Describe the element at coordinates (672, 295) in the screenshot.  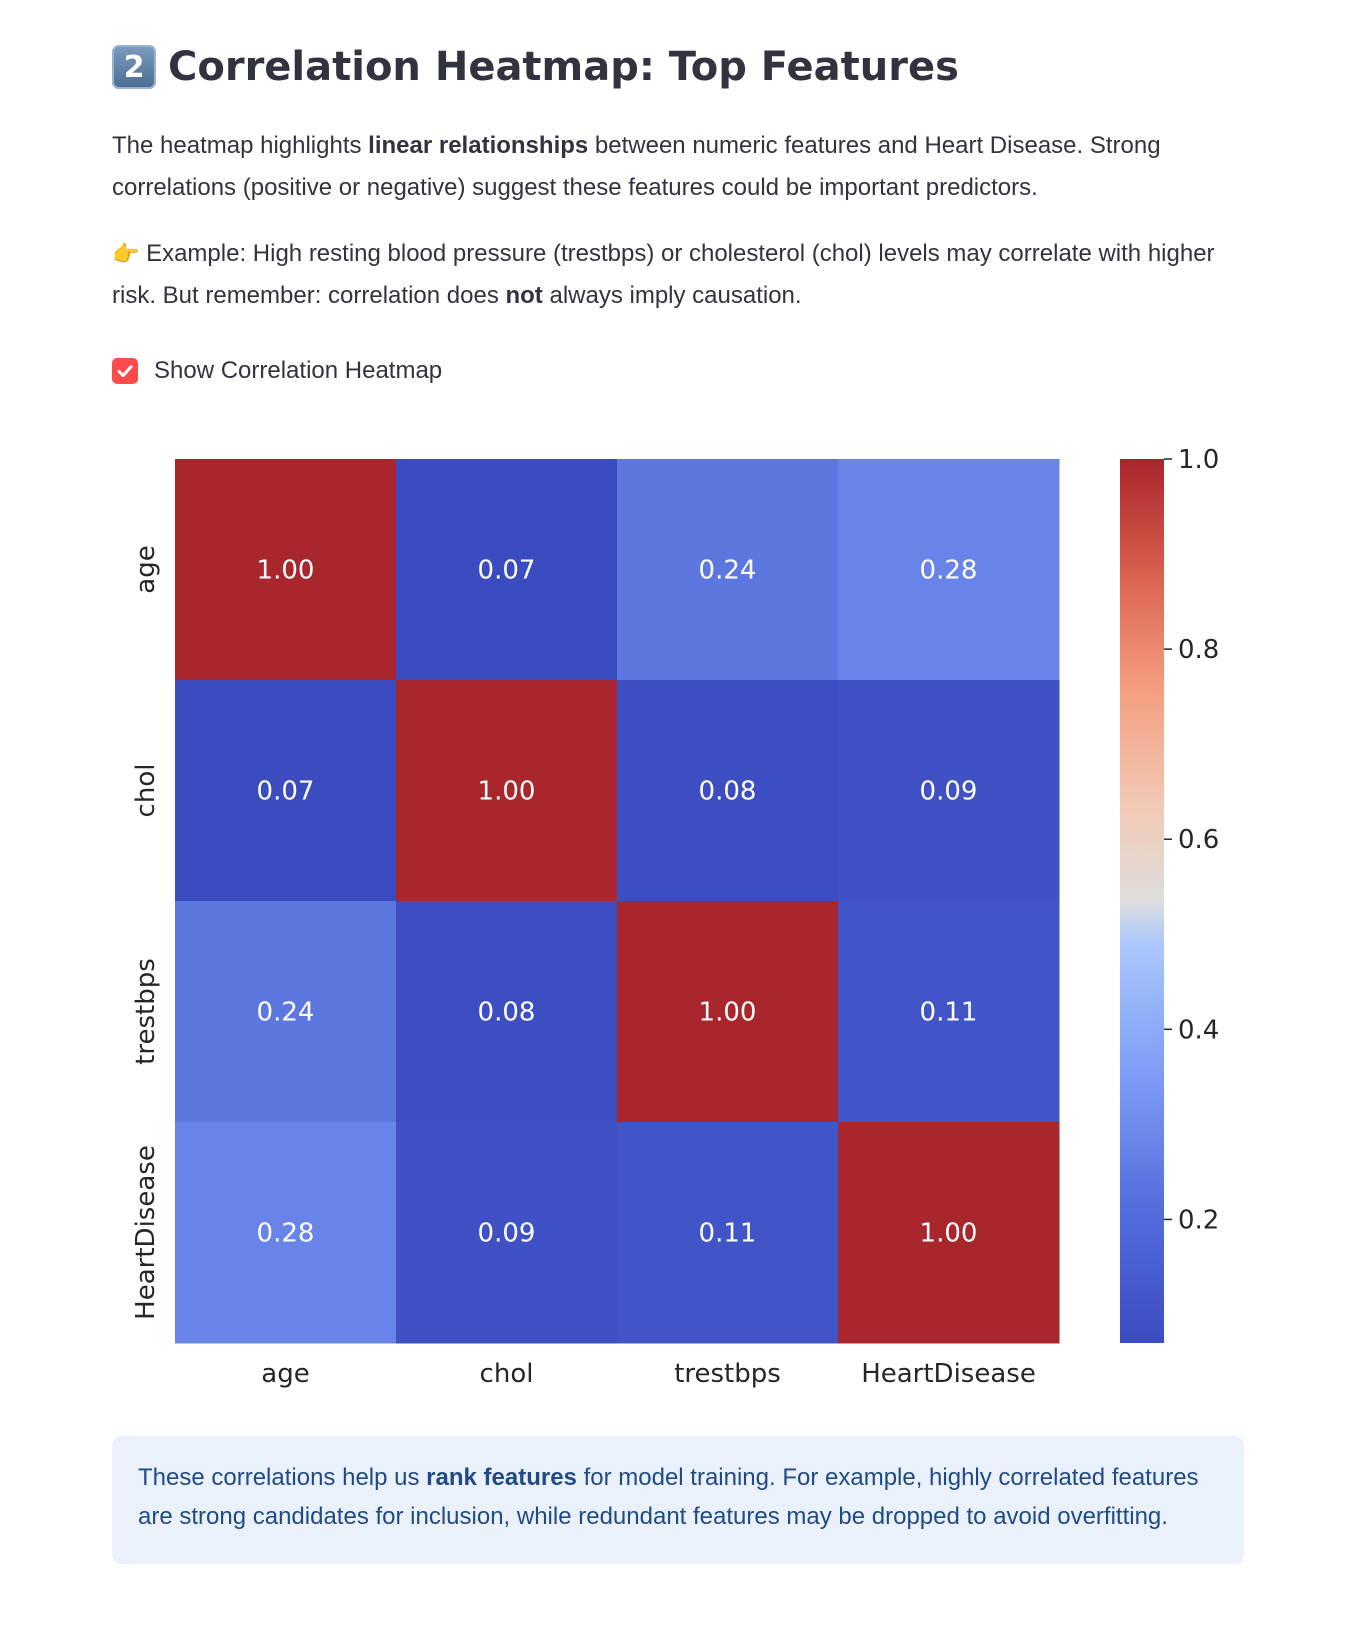
I see `example-text-end: always imply causation.` at that location.